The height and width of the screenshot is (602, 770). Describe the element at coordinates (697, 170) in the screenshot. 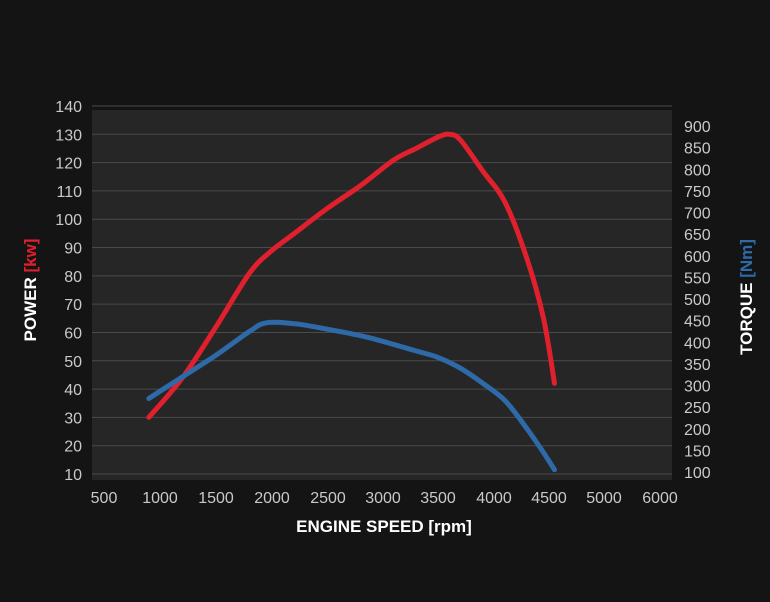

I see `torque-tick-label: 800` at that location.